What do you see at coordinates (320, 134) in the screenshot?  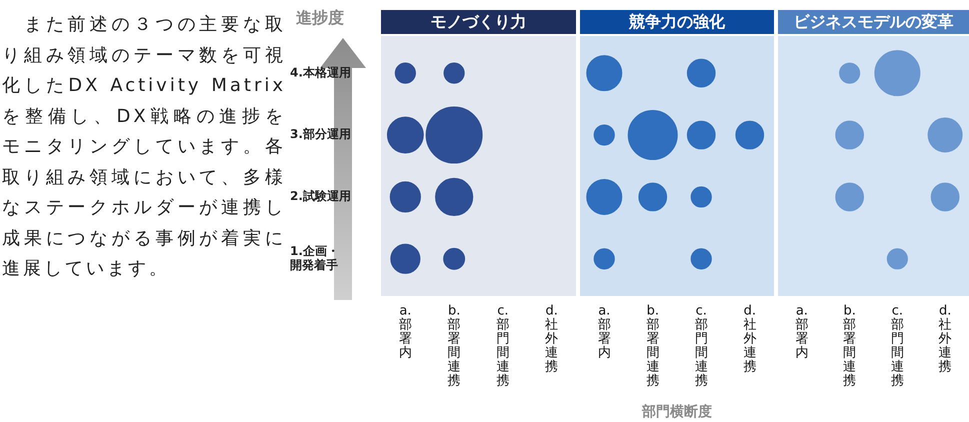 I see `y-tick-label: 3.部分運用` at bounding box center [320, 134].